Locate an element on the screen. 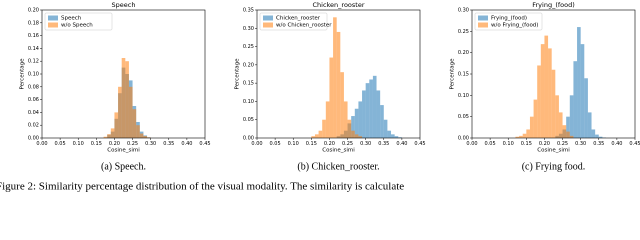 The height and width of the screenshot is (240, 640). y-tick-label: 0.20 is located at coordinates (33, 11).